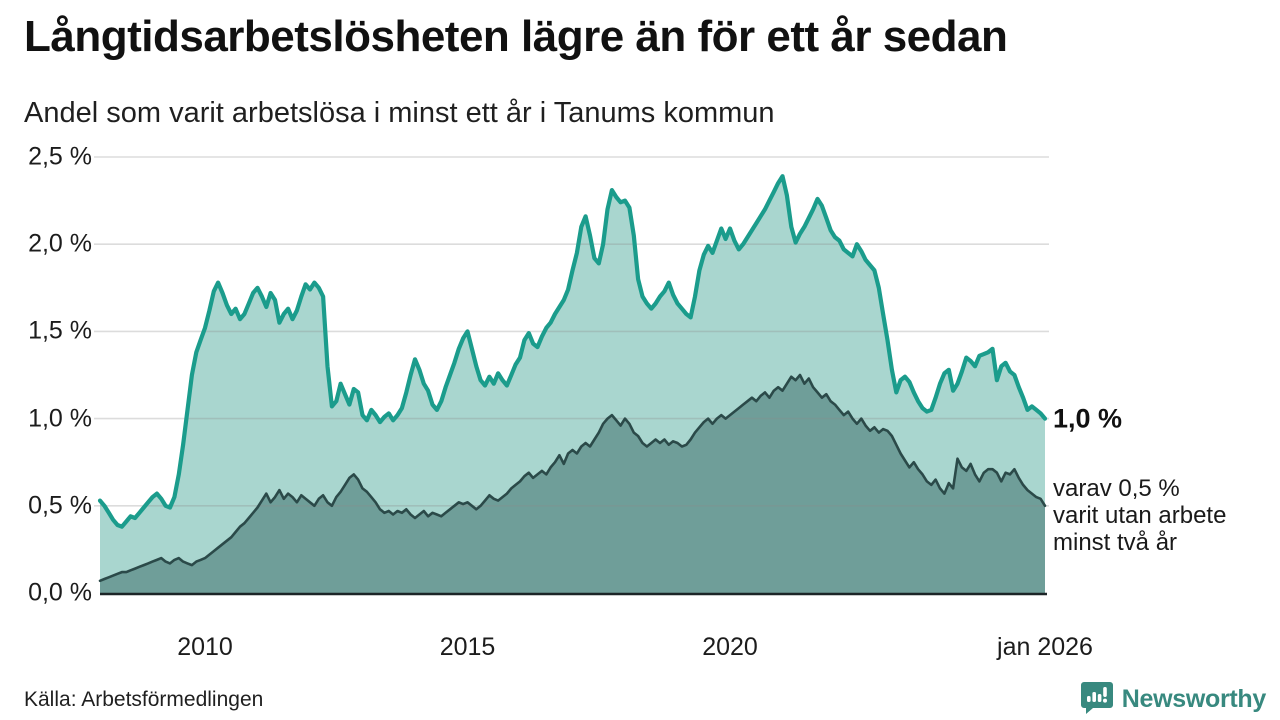  I want to click on brand-logo: Newsworthy, so click(1173, 699).